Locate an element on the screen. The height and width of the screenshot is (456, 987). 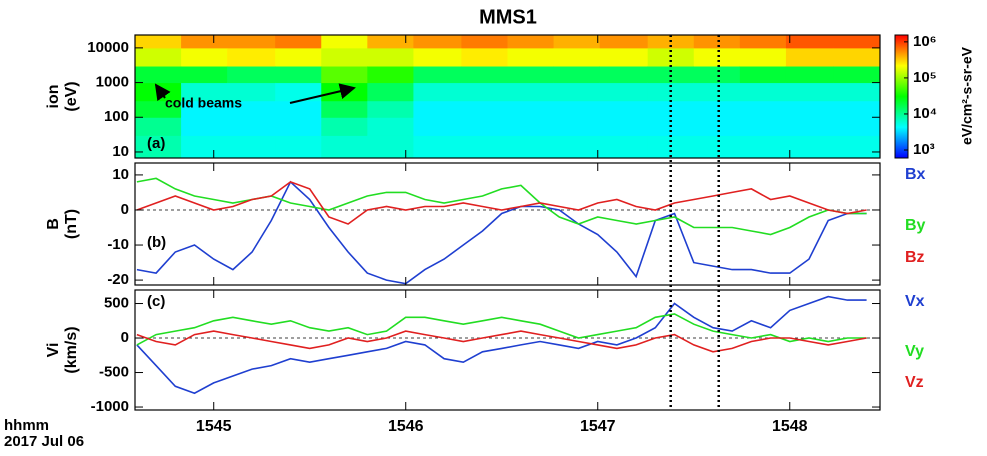
legend-label: Vx is located at coordinates (915, 301).